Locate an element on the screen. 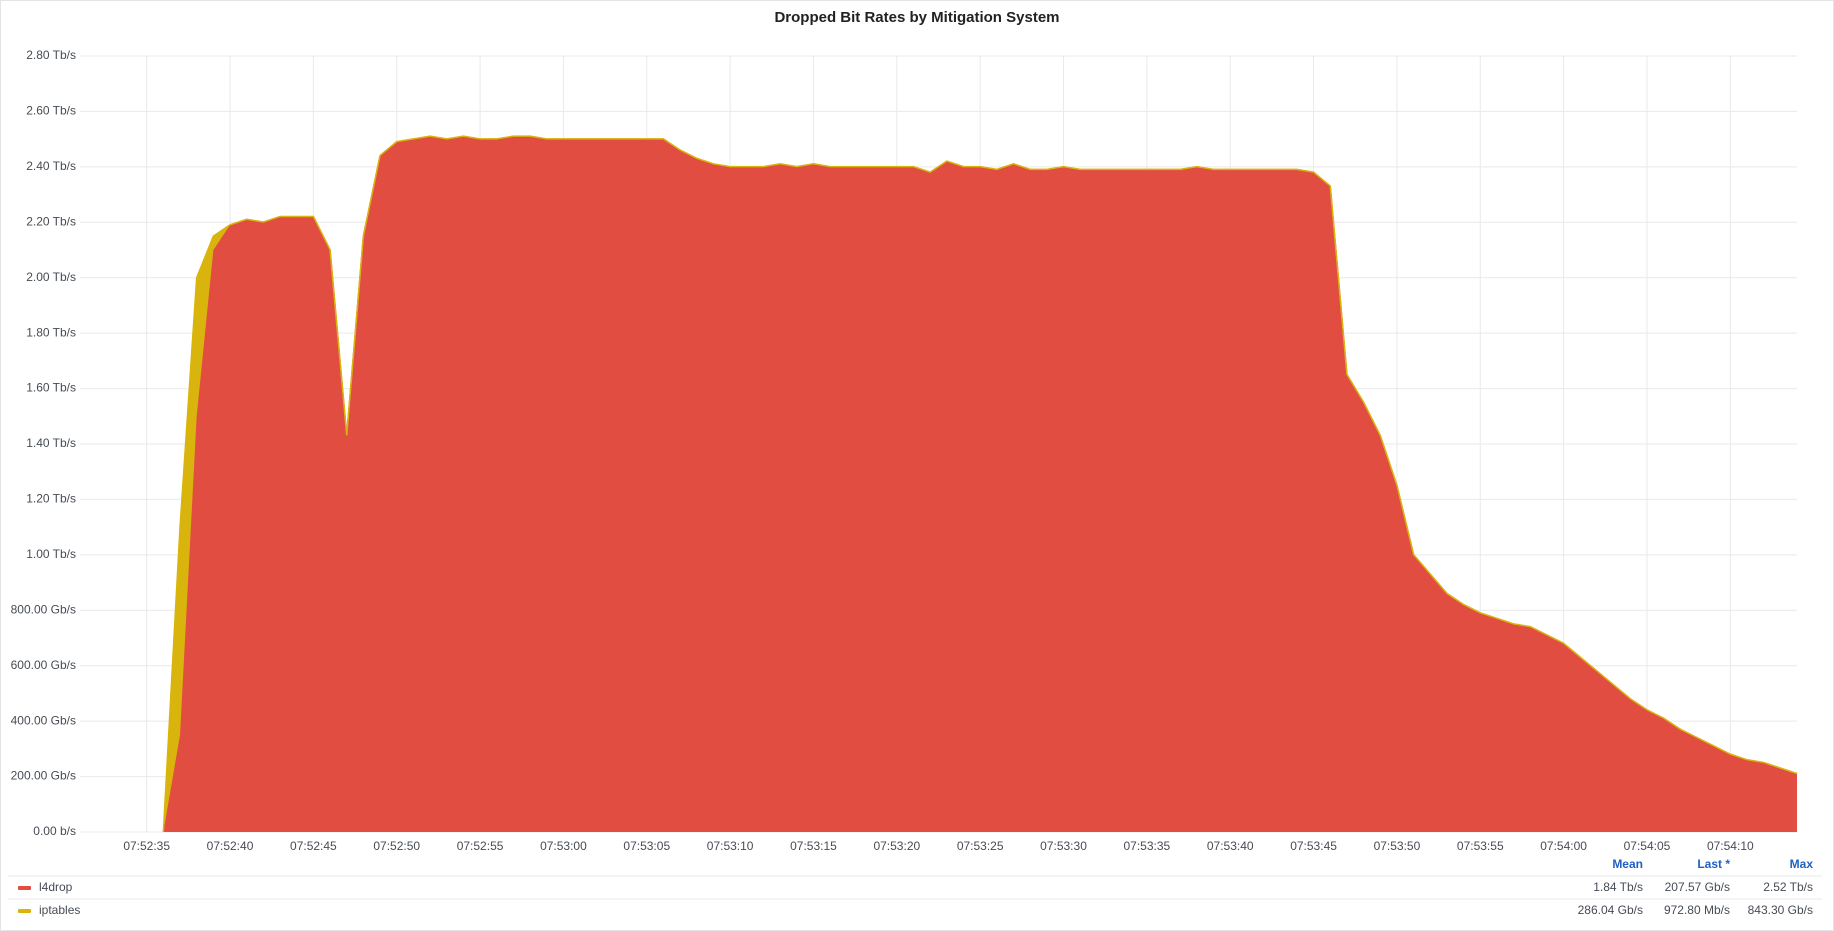 The height and width of the screenshot is (931, 1834). x-tick-label: 07:54:00 is located at coordinates (1563, 846).